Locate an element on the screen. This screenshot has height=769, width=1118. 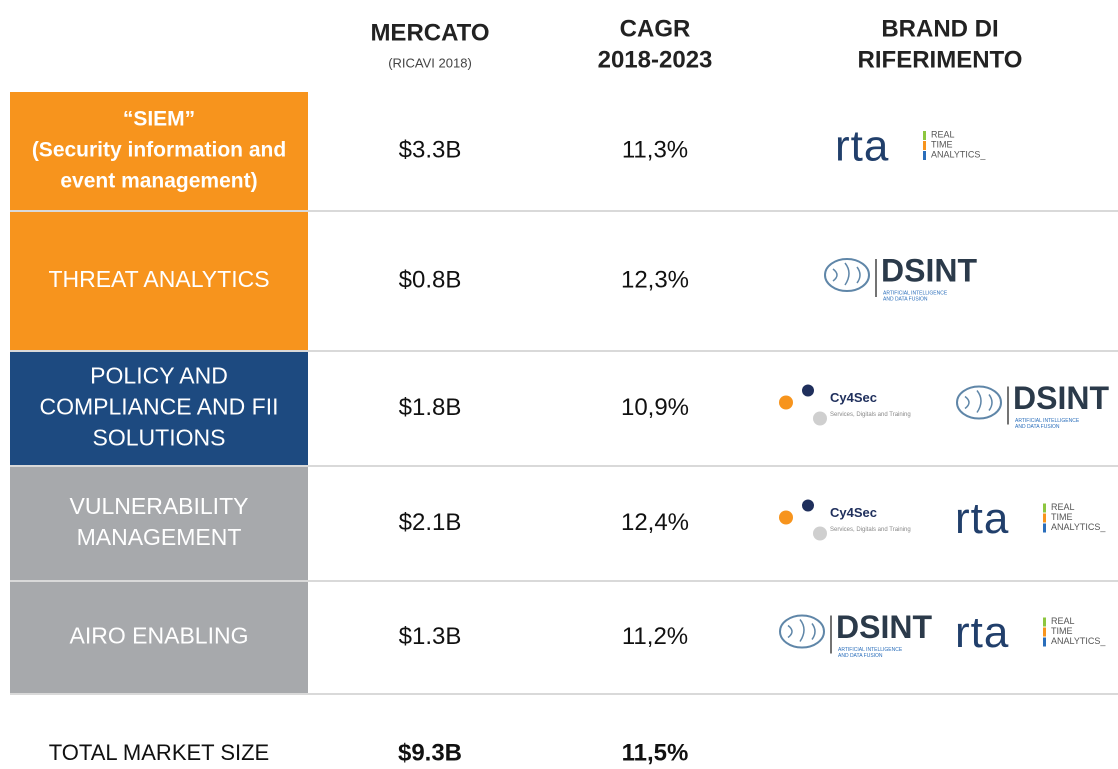
column-title: 2018-2023 is located at coordinates (655, 59).